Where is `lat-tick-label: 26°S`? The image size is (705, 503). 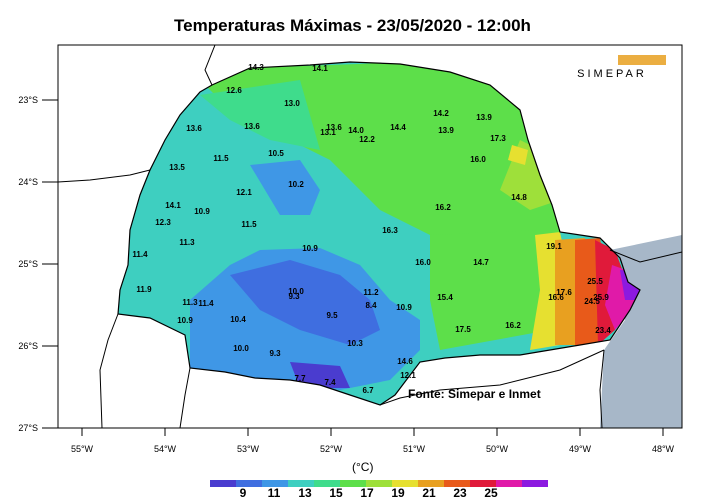 lat-tick-label: 26°S is located at coordinates (28, 346).